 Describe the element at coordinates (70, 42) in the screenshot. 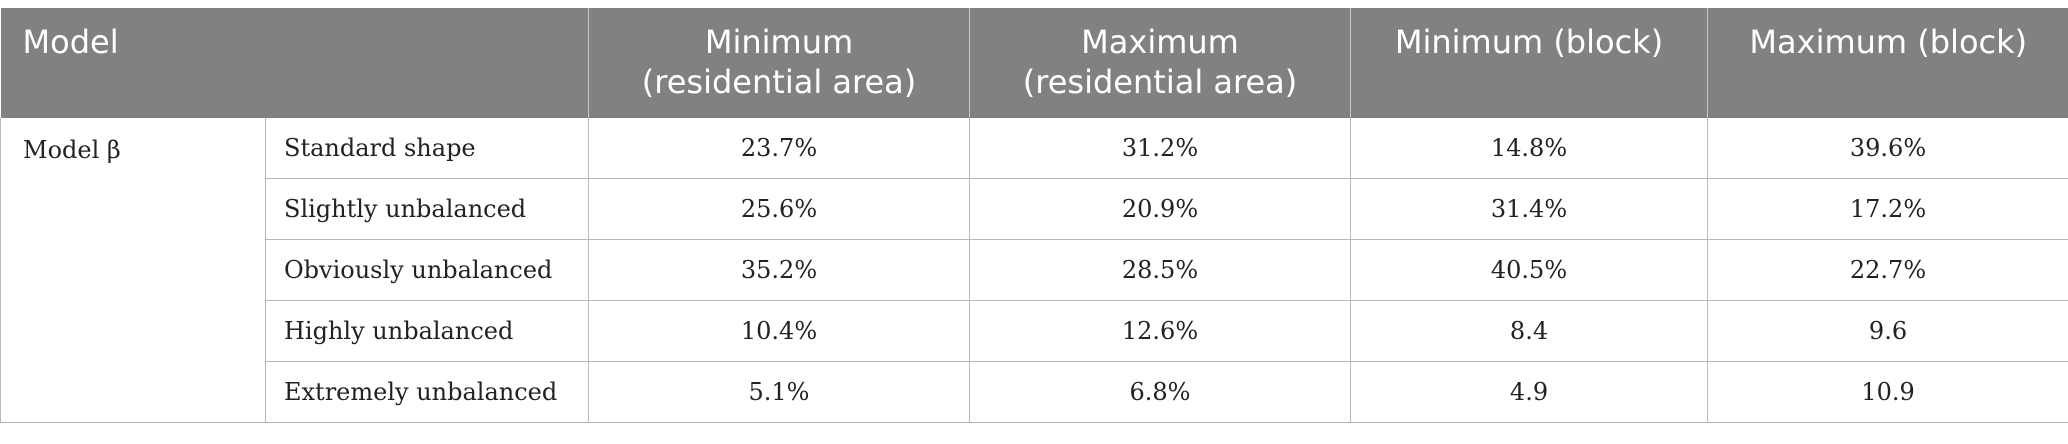

I see `header-model-label: Model` at that location.